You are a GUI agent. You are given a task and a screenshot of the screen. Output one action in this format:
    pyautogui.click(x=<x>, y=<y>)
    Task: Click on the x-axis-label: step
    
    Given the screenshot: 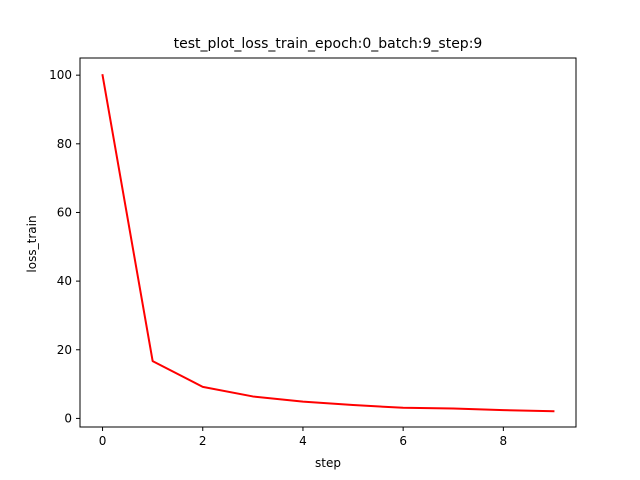 What is the action you would take?
    pyautogui.click(x=328, y=463)
    